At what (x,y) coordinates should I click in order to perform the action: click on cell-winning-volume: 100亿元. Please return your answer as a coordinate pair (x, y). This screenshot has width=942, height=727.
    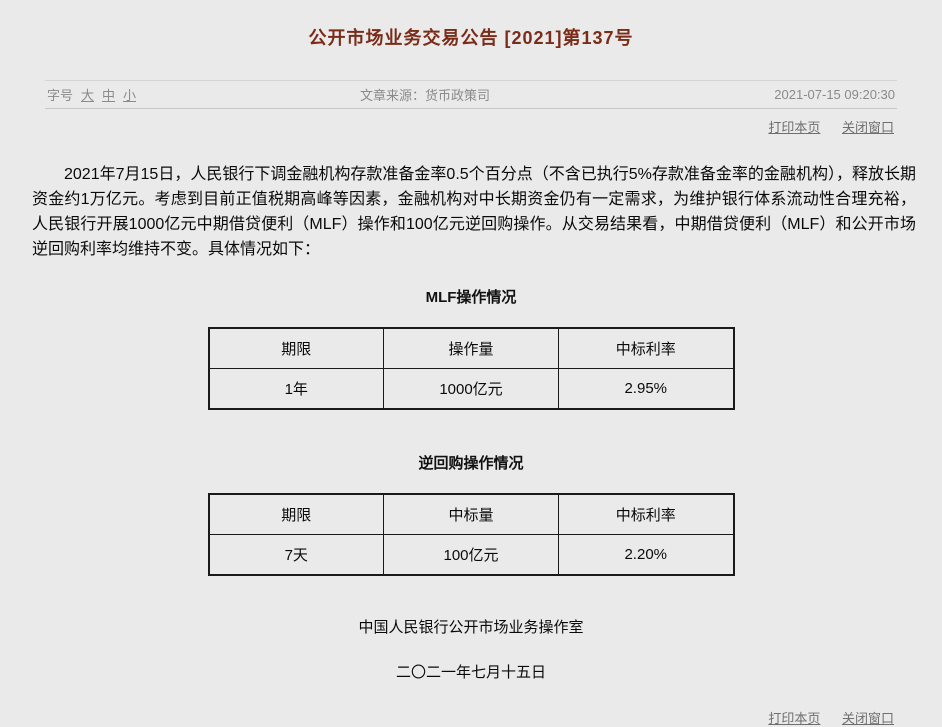
    Looking at the image, I should click on (471, 555).